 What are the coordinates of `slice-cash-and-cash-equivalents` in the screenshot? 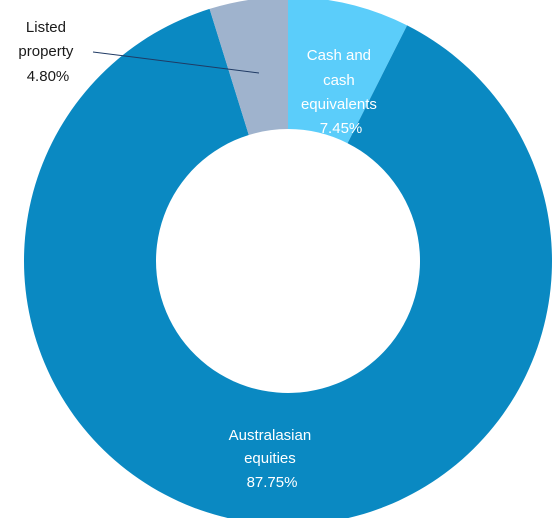 It's located at (348, 72).